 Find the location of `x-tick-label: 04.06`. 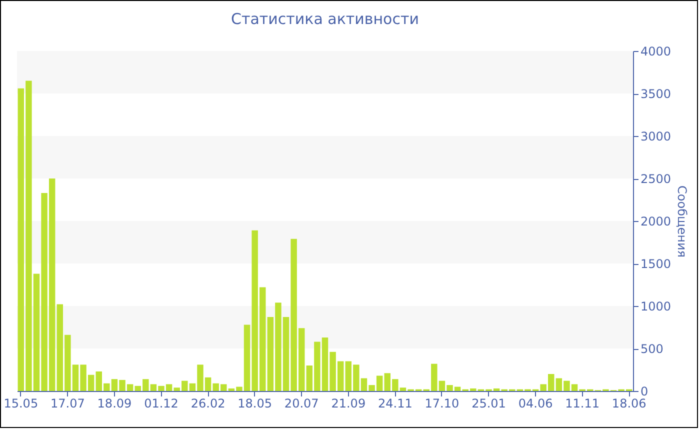

x-tick-label: 04.06 is located at coordinates (535, 403).